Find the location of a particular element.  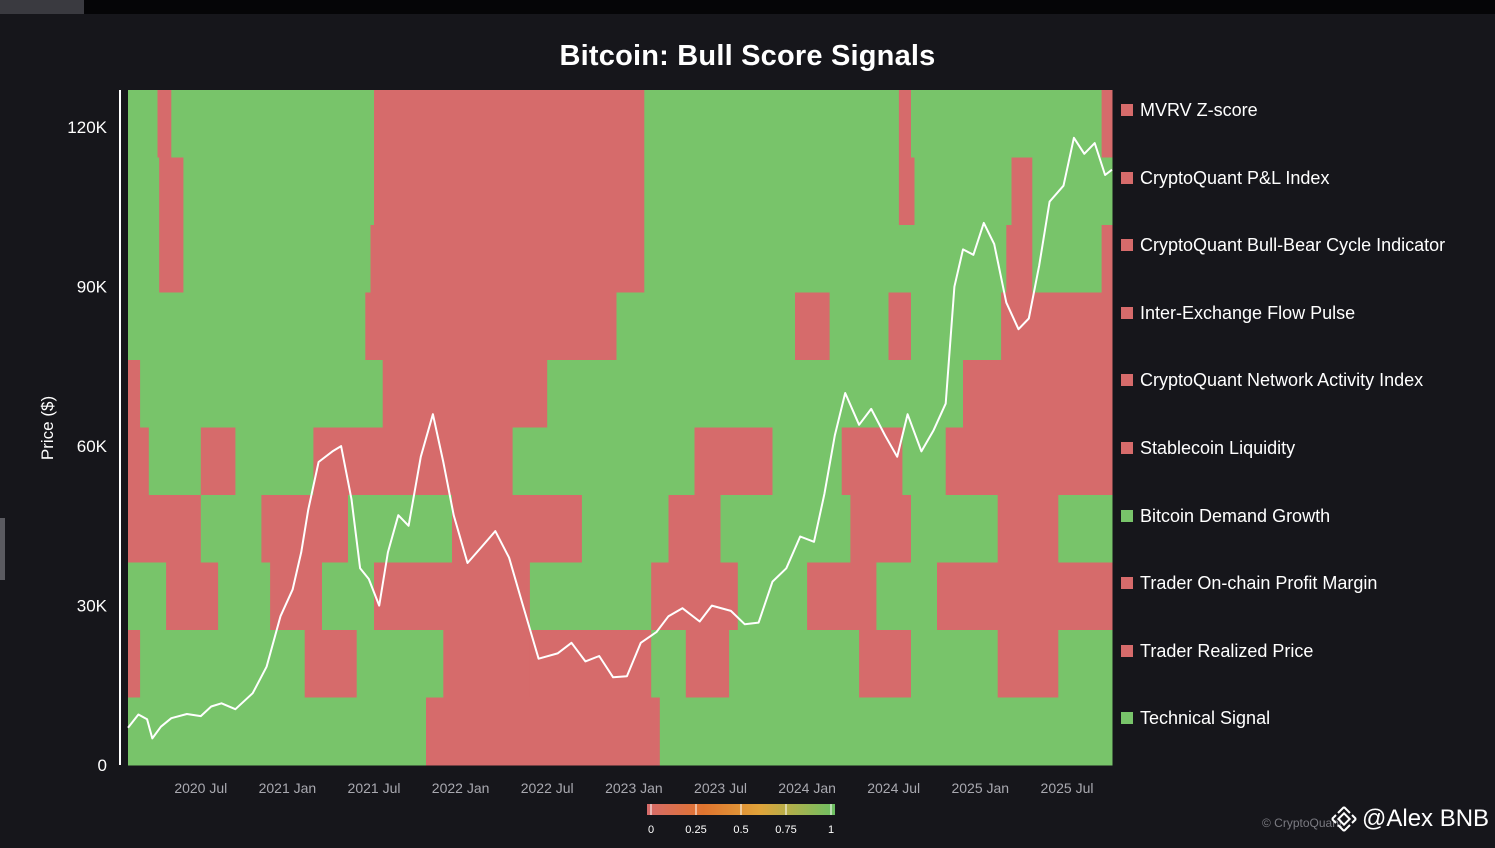

colorscale-ticks: 0 0.25 0.5 0.75 1 is located at coordinates (741, 820).